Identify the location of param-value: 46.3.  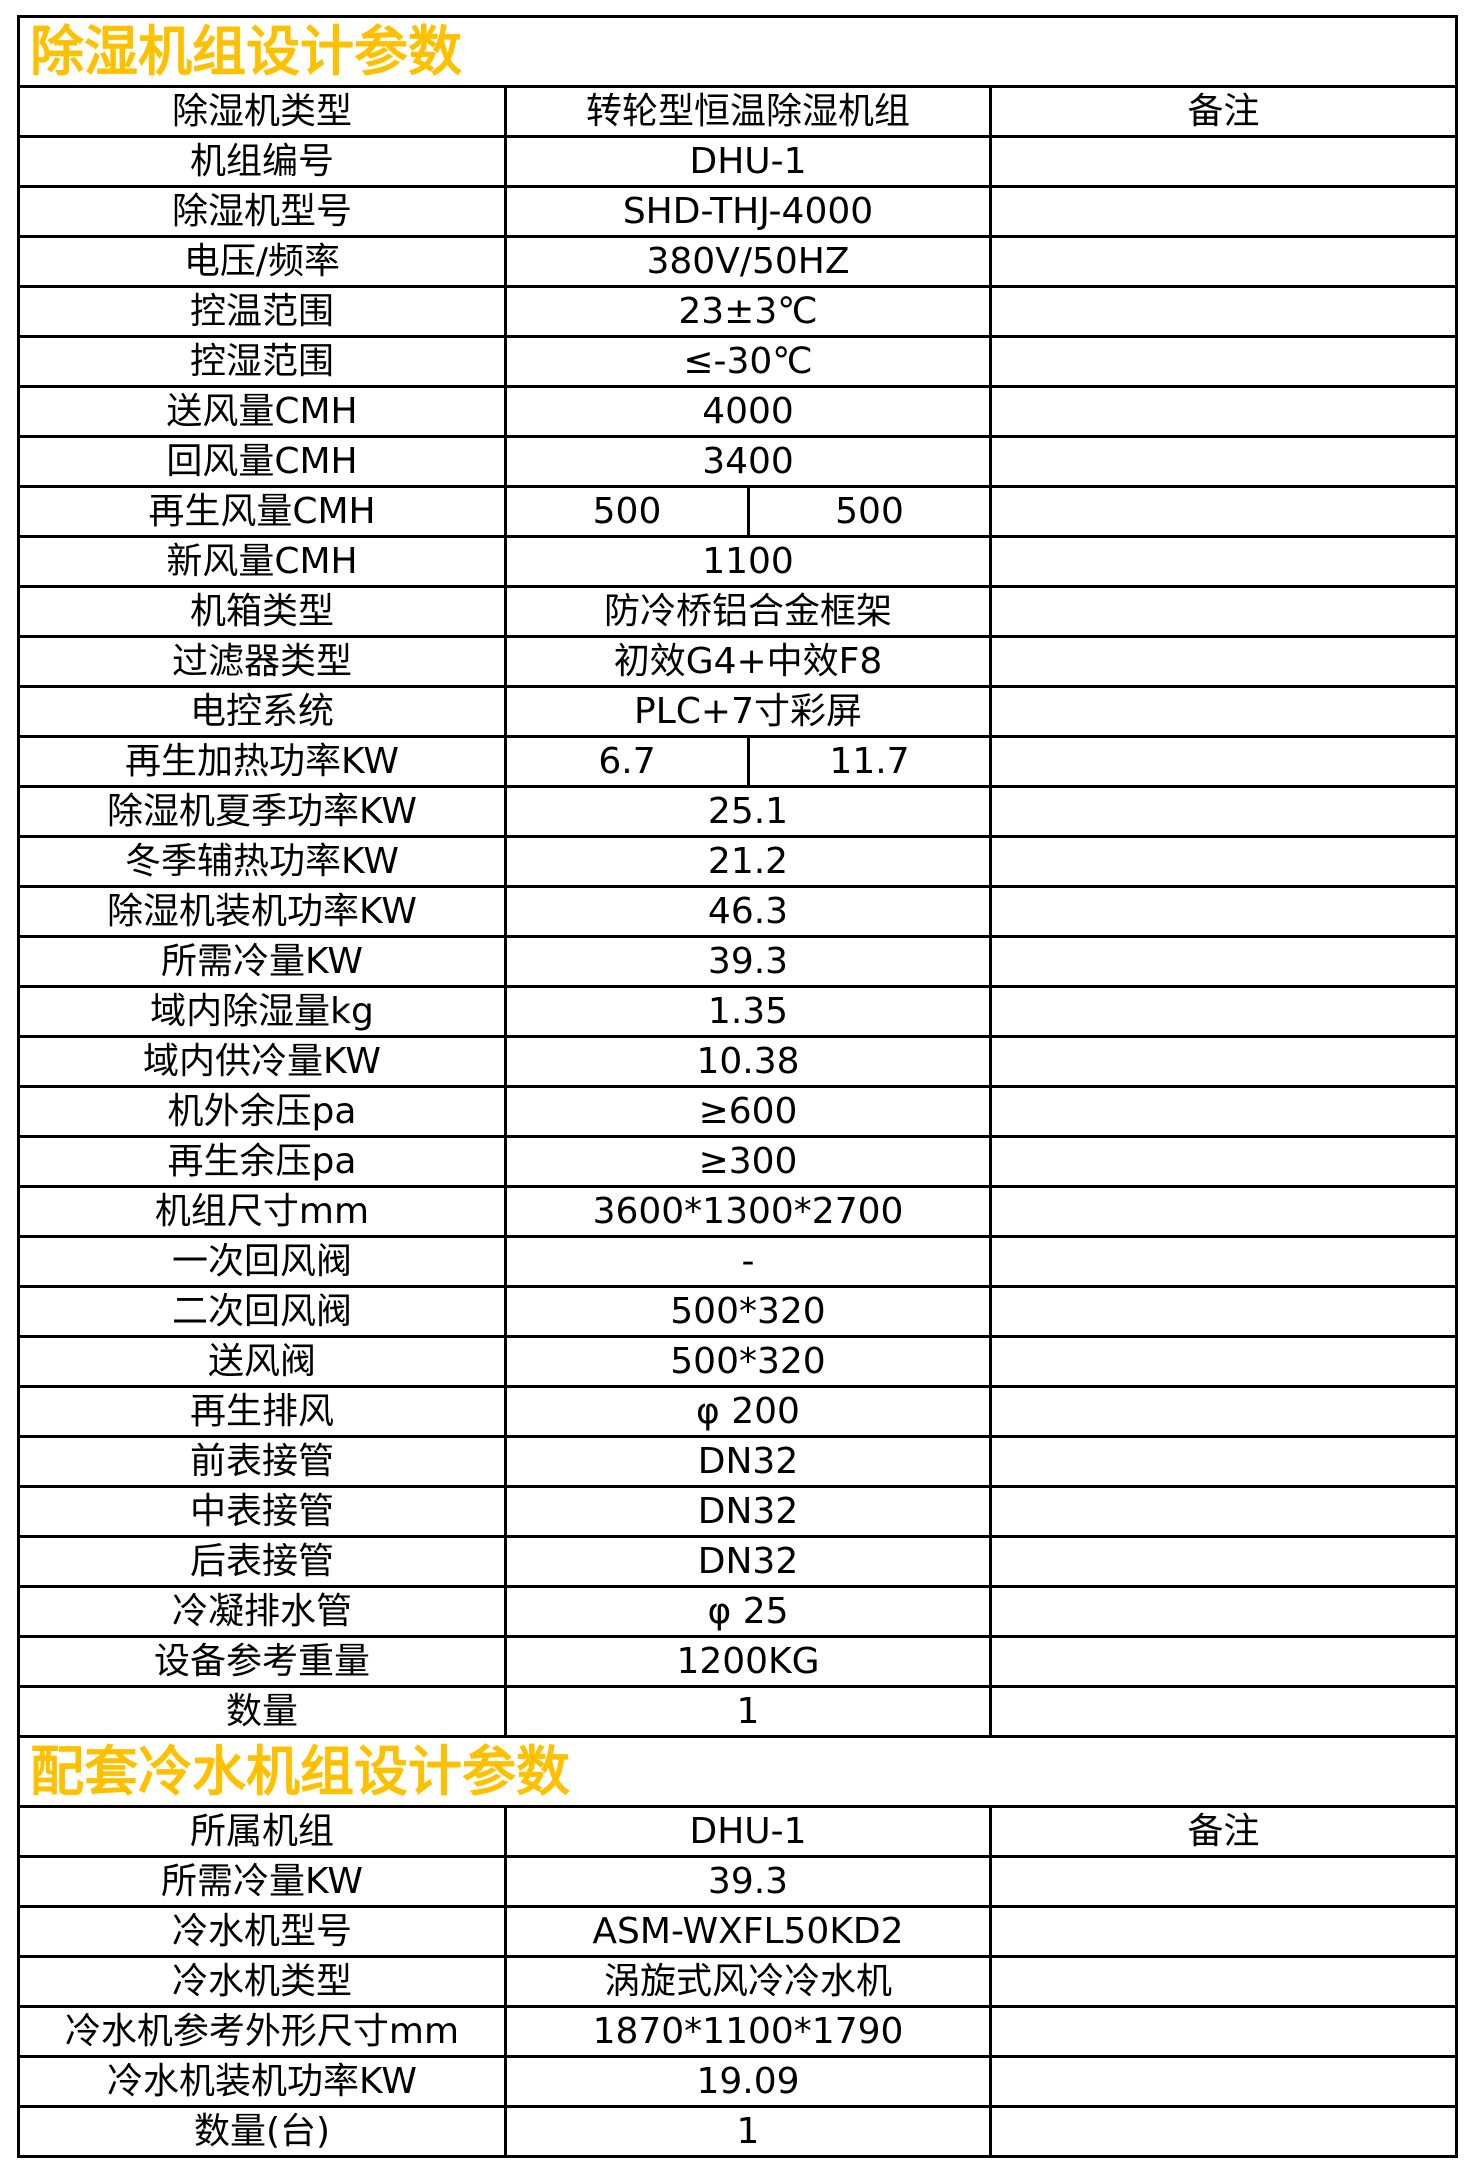
(748, 911).